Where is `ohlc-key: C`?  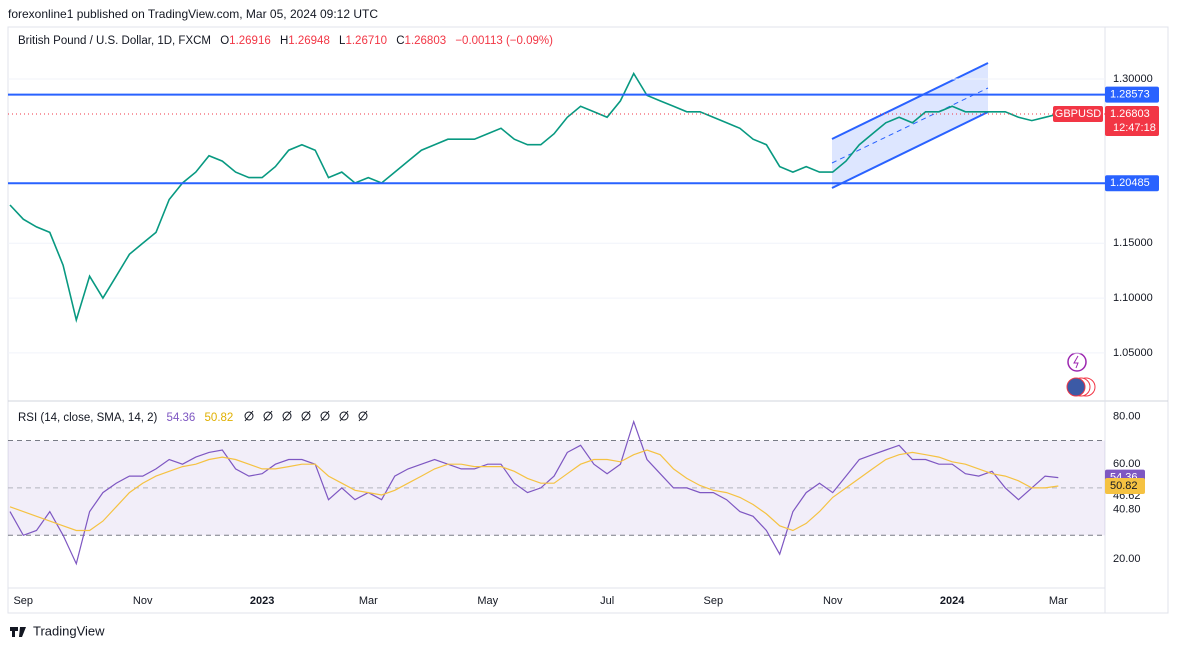
ohlc-key: C is located at coordinates (400, 41).